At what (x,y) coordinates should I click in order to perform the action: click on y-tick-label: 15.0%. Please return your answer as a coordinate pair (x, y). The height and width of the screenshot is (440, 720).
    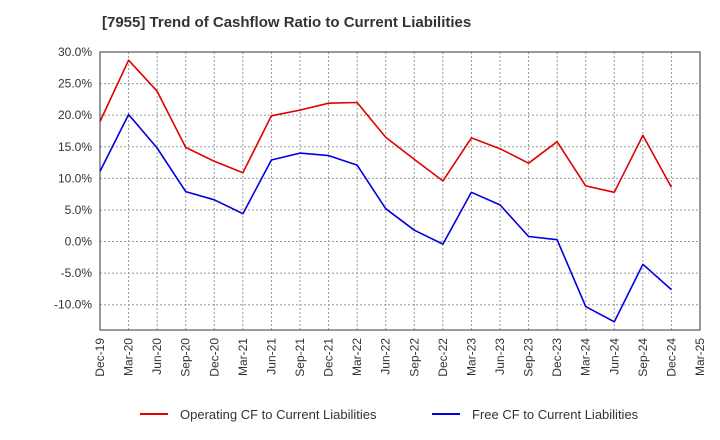
    Looking at the image, I should click on (75, 147).